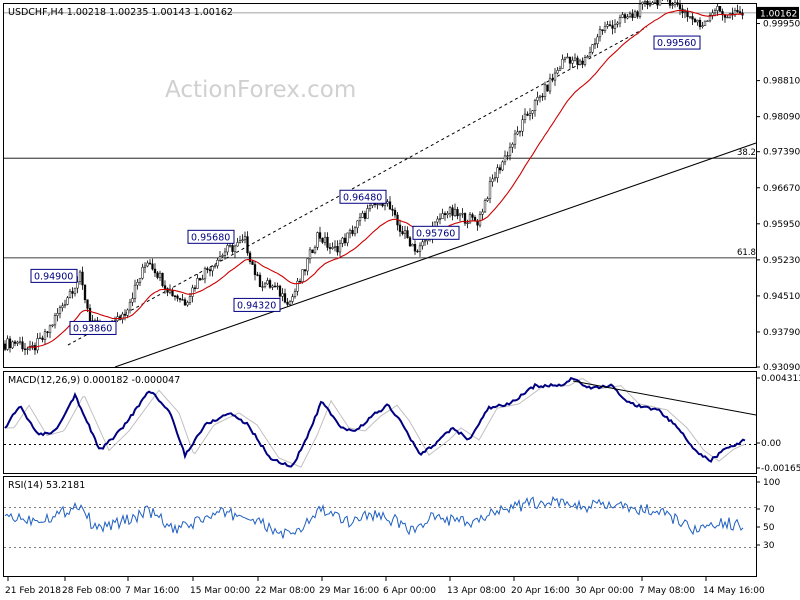  I want to click on price-tick-label: 0.95950, so click(781, 225).